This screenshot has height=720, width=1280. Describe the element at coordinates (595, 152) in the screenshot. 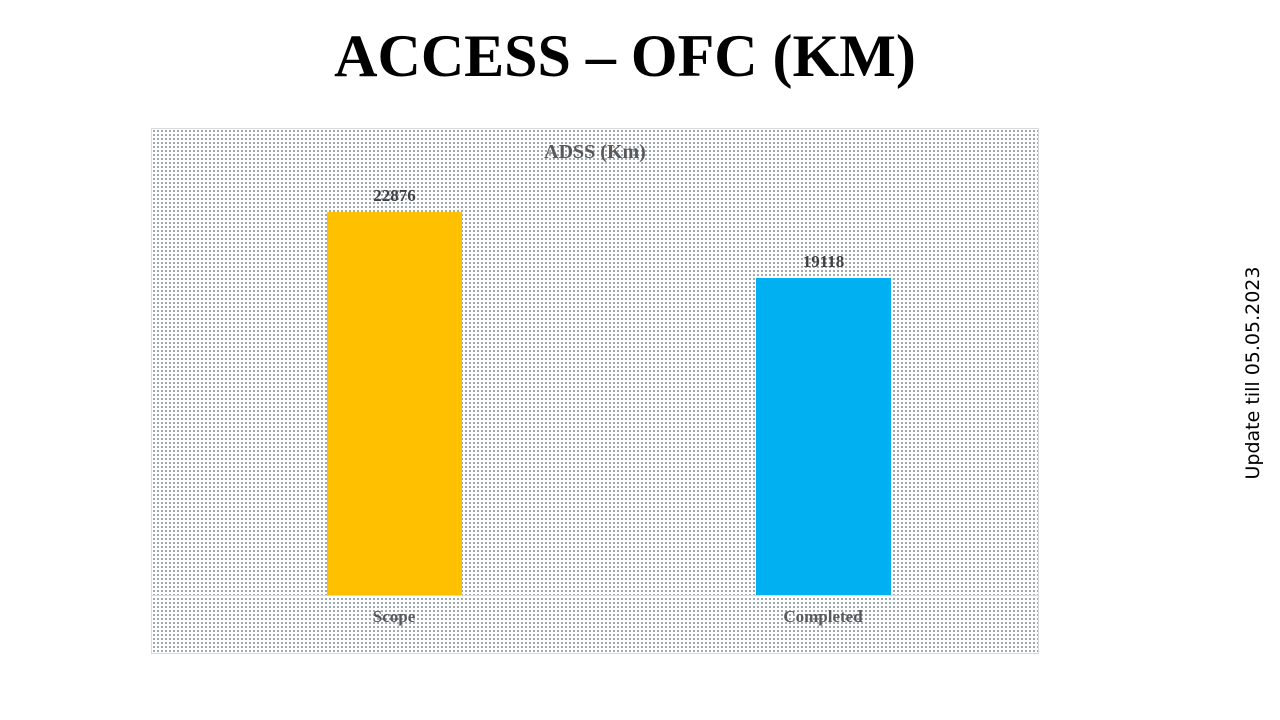

I see `chart-title: ADSS (Km)` at that location.